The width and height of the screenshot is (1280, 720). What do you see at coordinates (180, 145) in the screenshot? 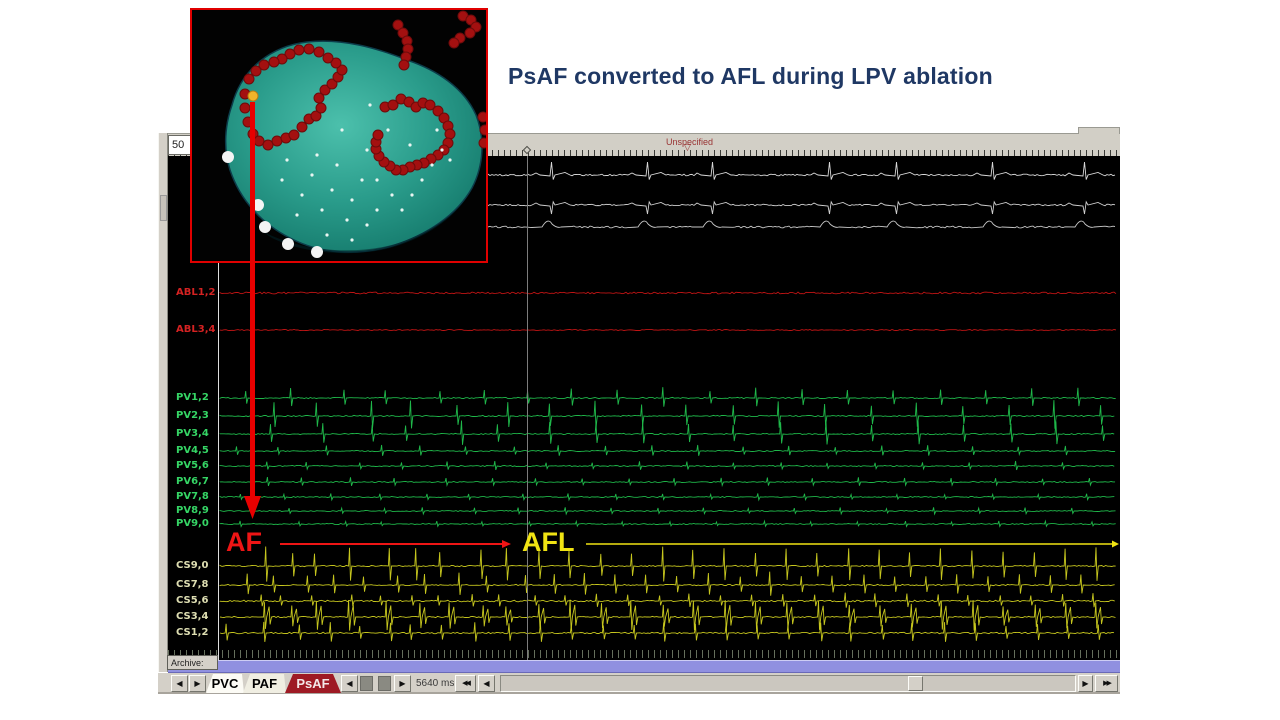
I see `sweep-speed-value: 50` at bounding box center [180, 145].